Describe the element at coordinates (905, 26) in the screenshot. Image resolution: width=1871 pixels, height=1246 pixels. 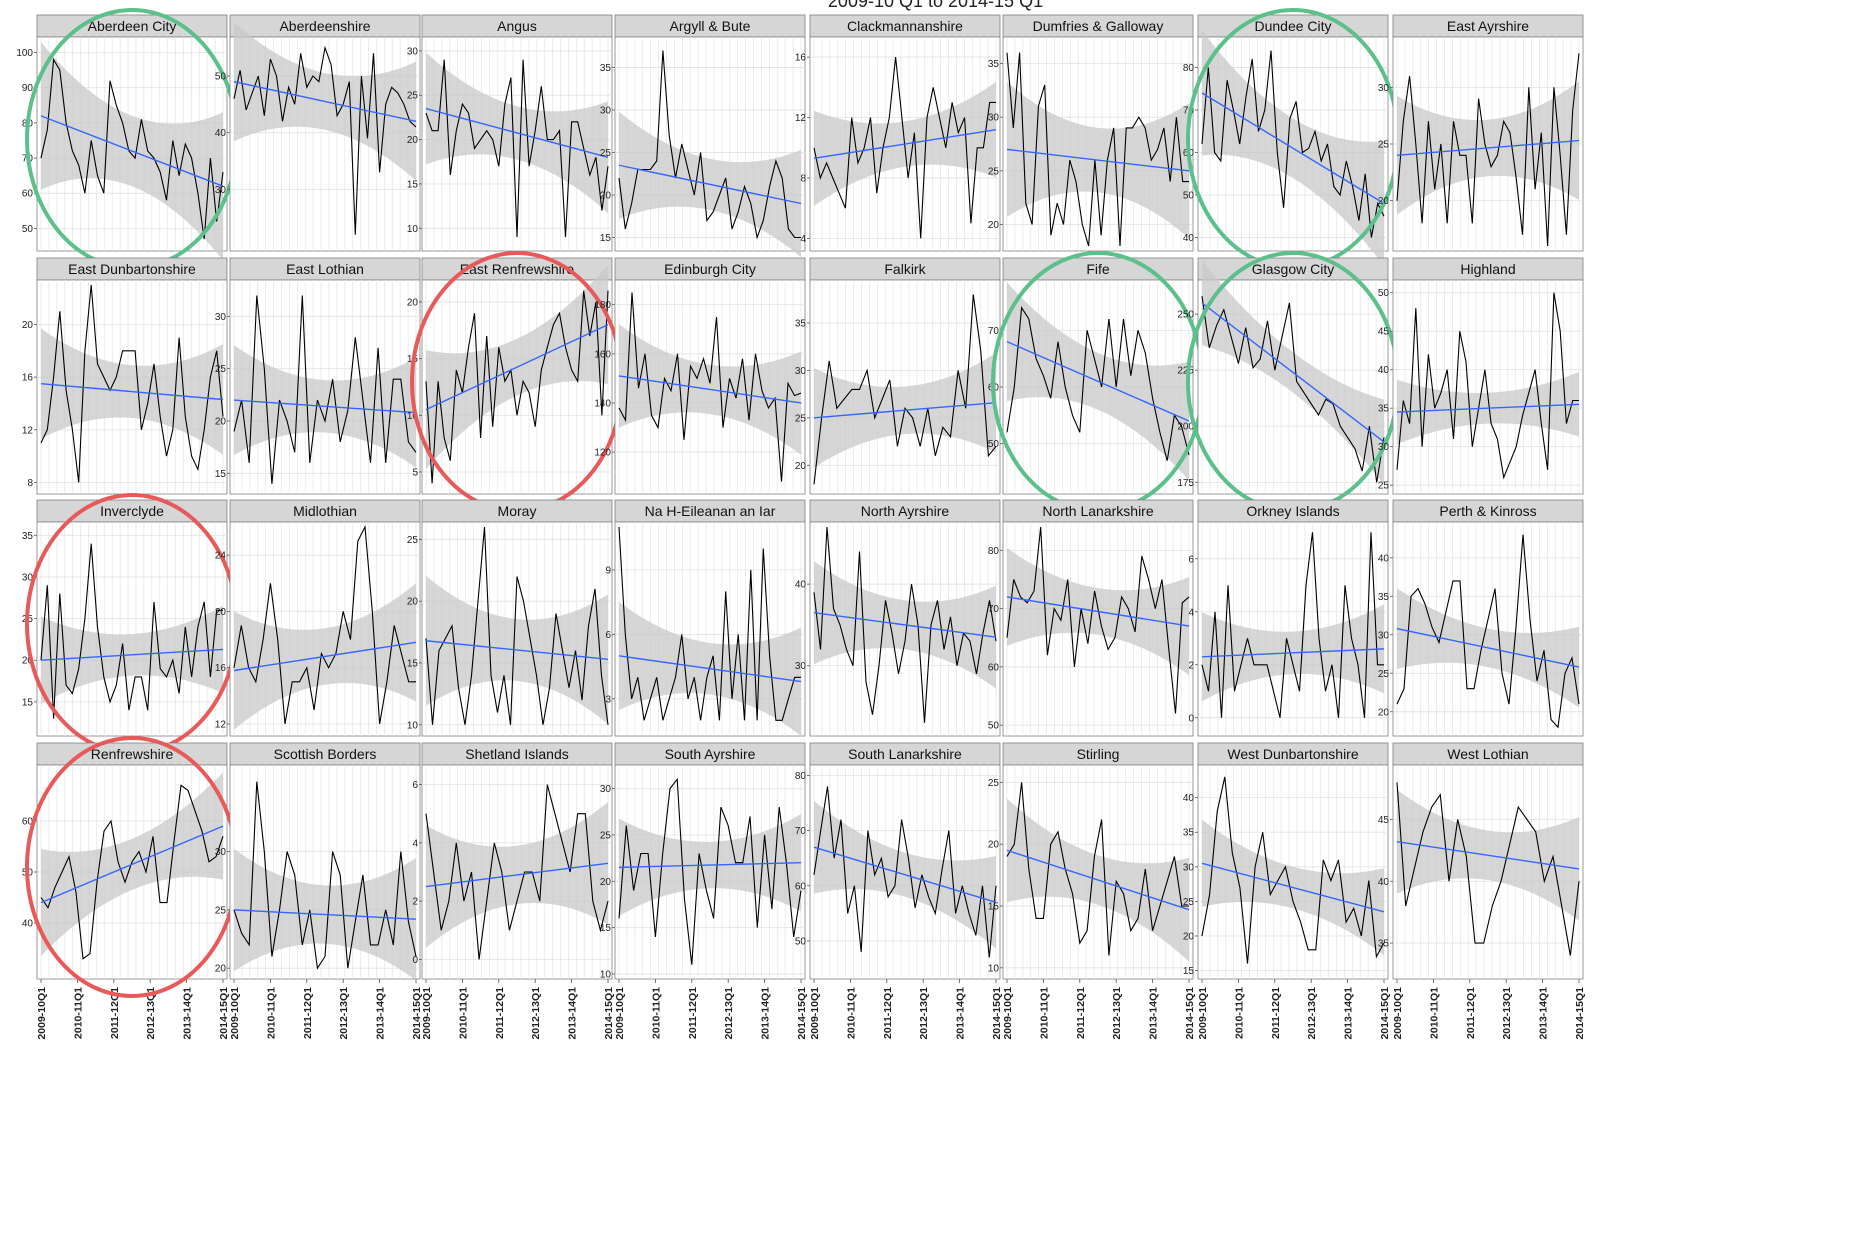
I see `facet-title: Clackmannanshire` at that location.